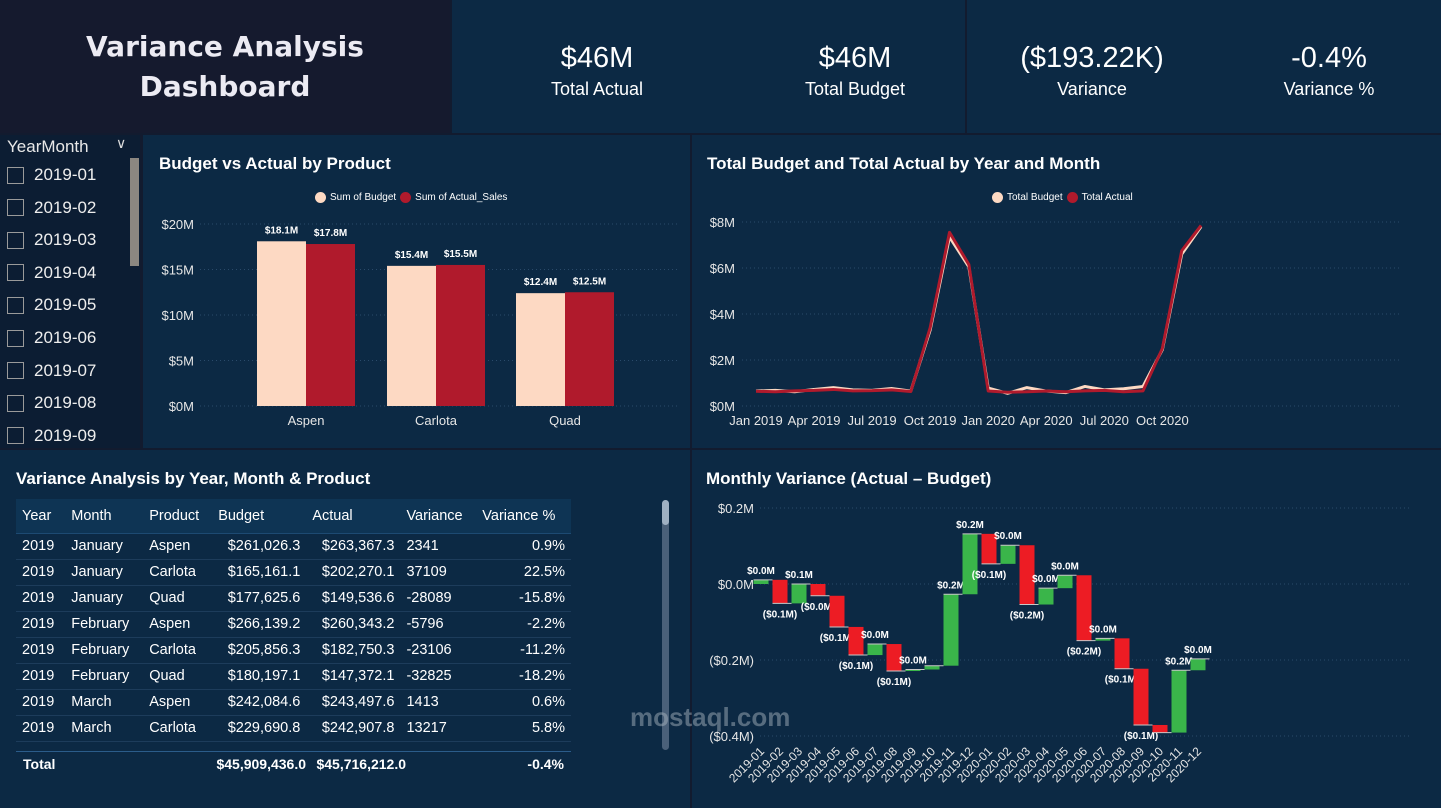 This screenshot has width=1441, height=808. What do you see at coordinates (65, 305) in the screenshot?
I see `slicer-item-label: 2019-05` at bounding box center [65, 305].